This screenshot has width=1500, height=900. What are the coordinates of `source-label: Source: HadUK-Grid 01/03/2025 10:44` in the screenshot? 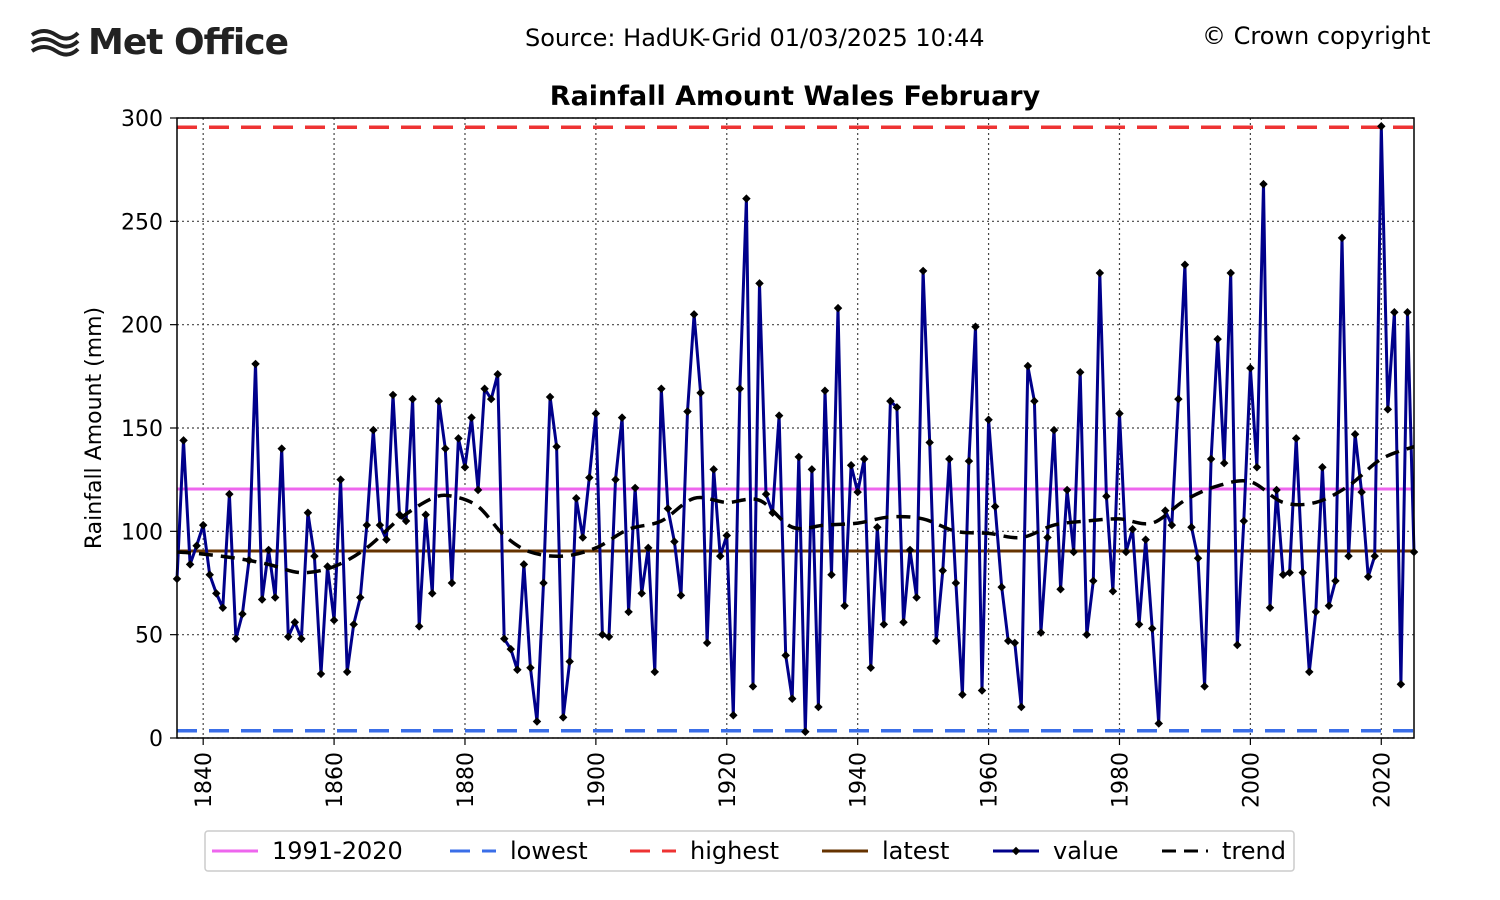 It's located at (755, 38).